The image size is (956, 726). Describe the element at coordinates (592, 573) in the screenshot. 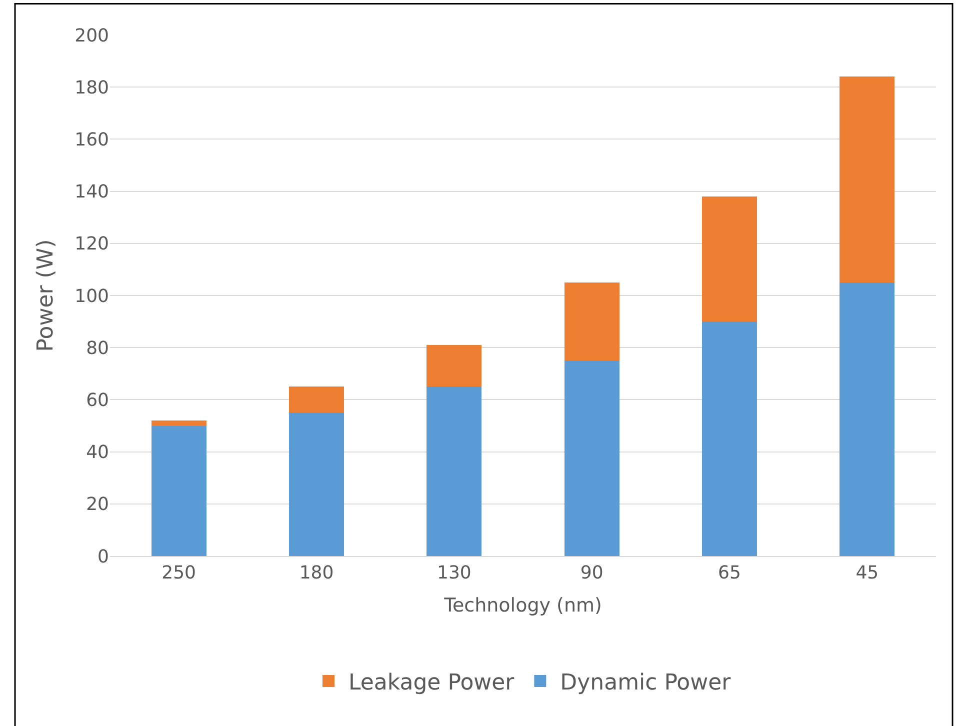

I see `x-tick-label: 90` at that location.